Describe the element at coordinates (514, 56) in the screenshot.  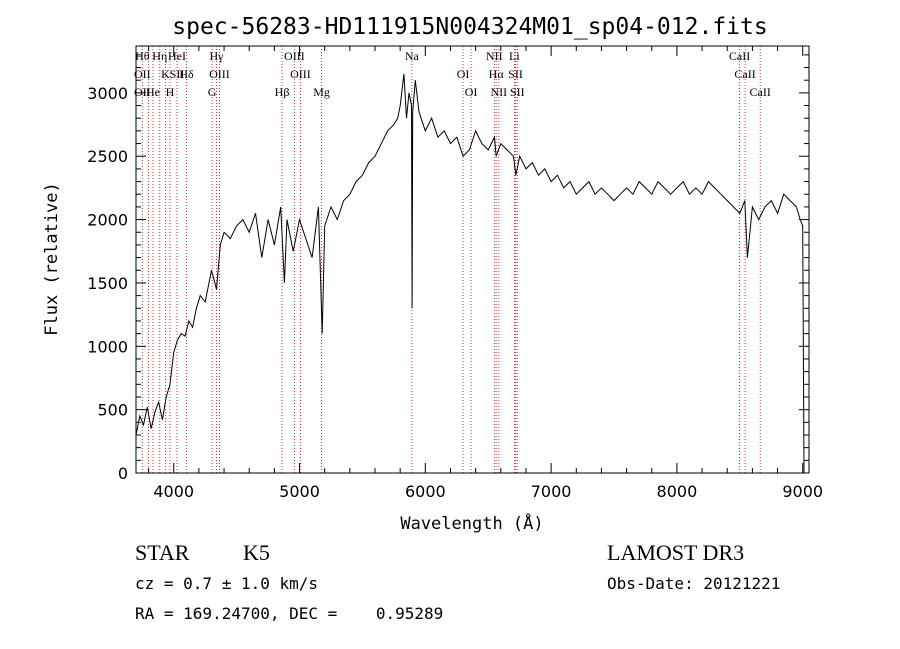
I see `line-marker-label: Li` at that location.